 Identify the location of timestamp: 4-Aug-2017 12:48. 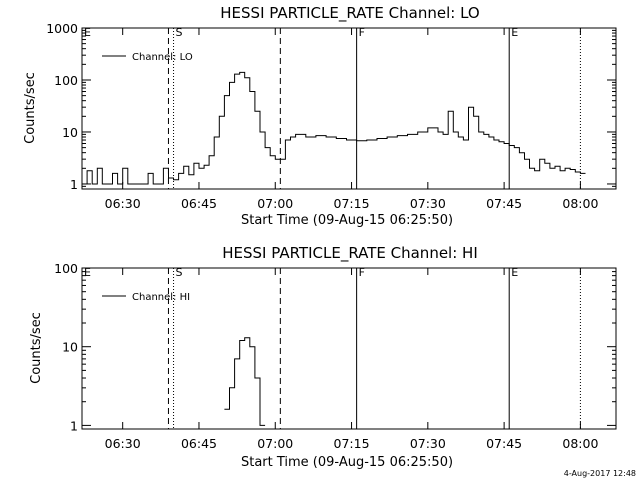
(600, 473).